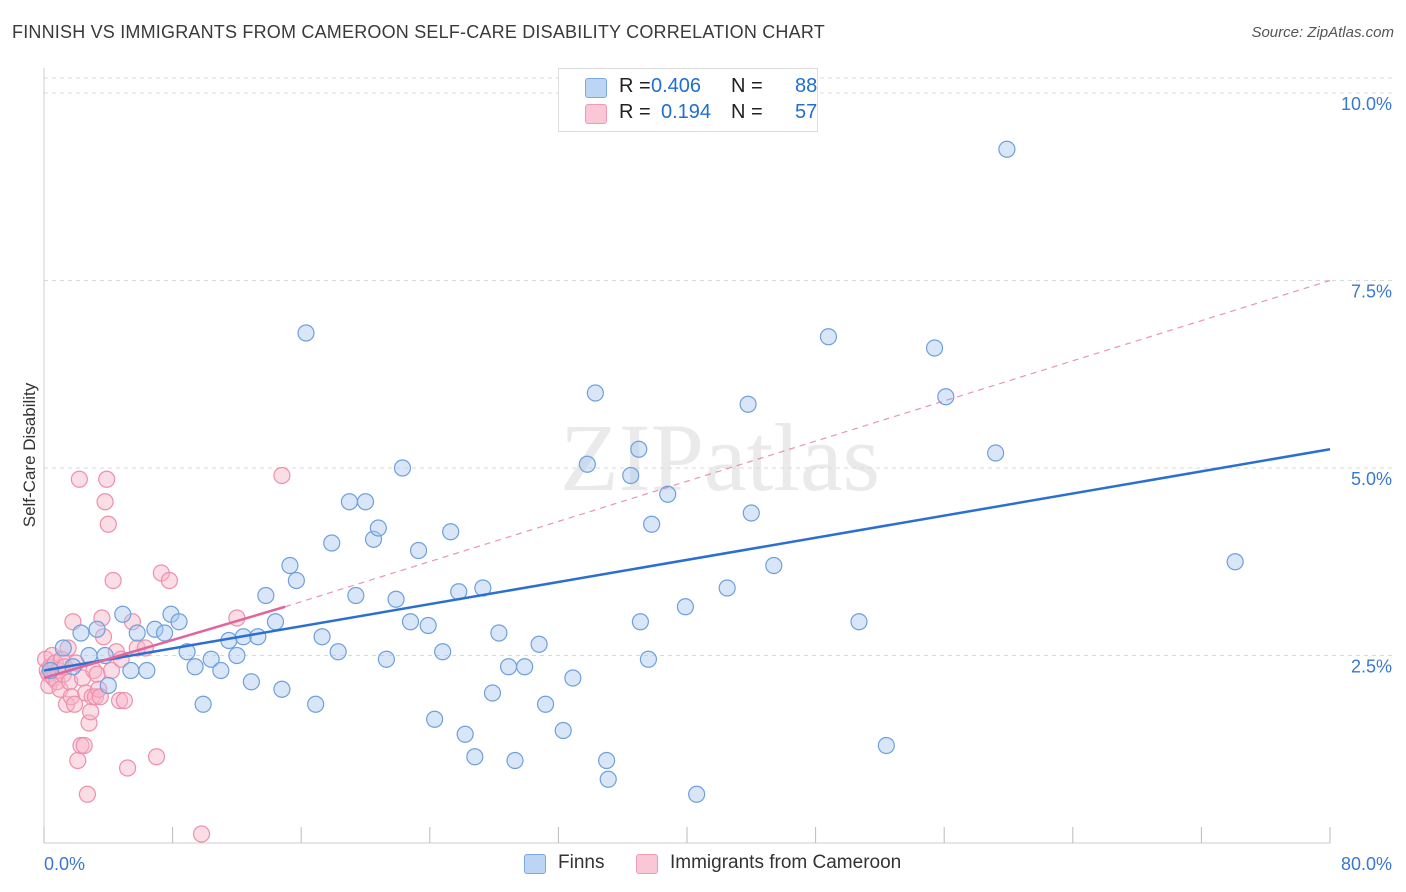  Describe the element at coordinates (747, 86) in the screenshot. I see `legend-n-label: N =` at that location.